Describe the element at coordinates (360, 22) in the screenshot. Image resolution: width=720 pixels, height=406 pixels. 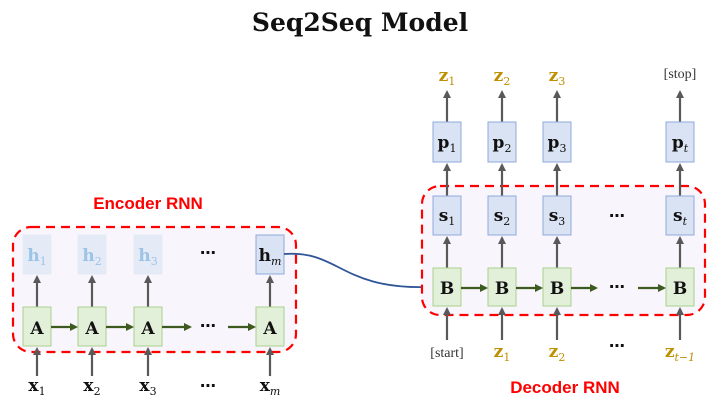
I see `diagram-title: Seq2Seq Model` at that location.